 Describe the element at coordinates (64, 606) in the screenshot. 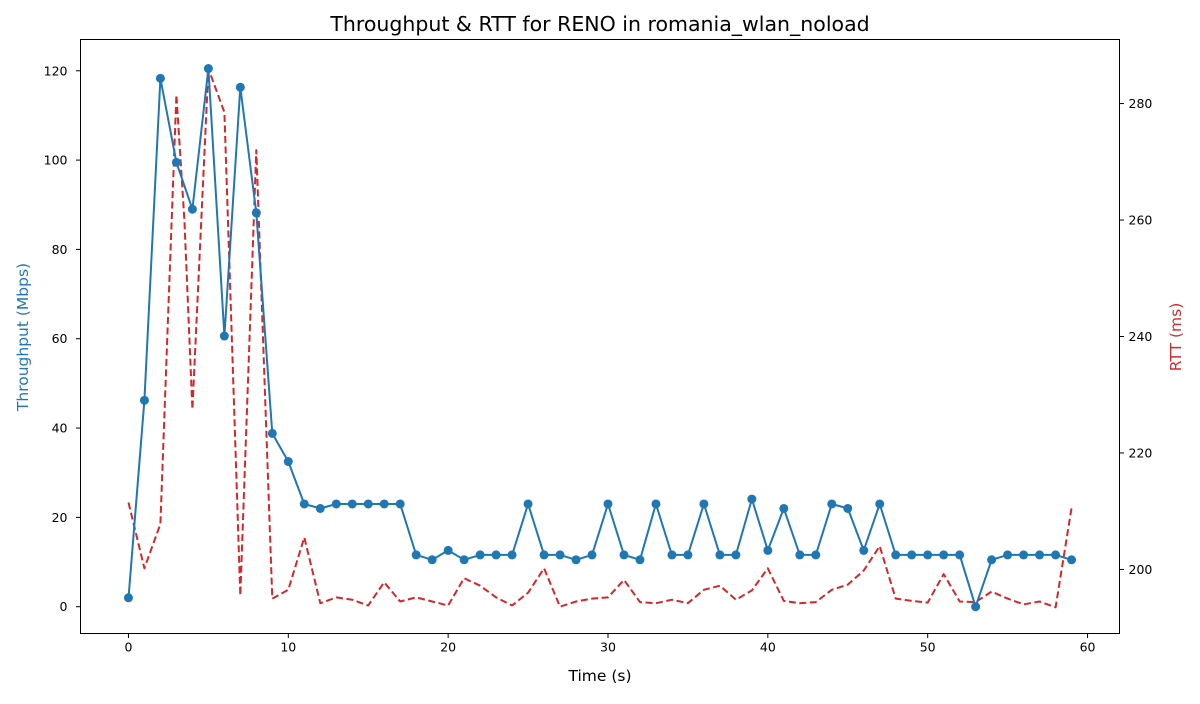

I see `y-left-tick-label: 0` at that location.